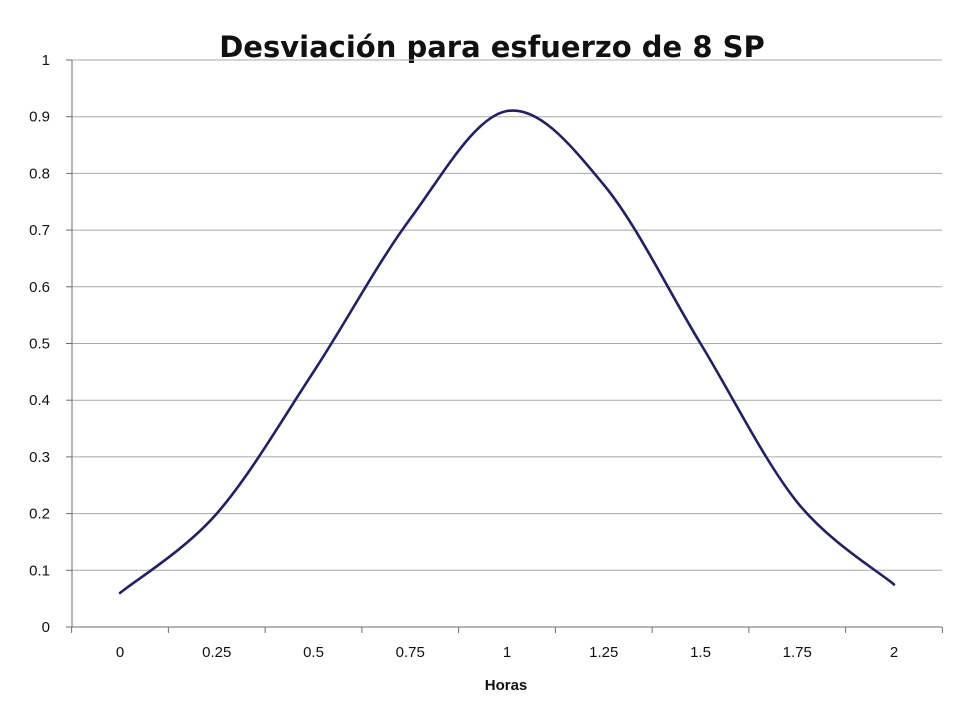 This screenshot has height=702, width=962. What do you see at coordinates (39, 230) in the screenshot?
I see `y-tick-label: 0.7` at bounding box center [39, 230].